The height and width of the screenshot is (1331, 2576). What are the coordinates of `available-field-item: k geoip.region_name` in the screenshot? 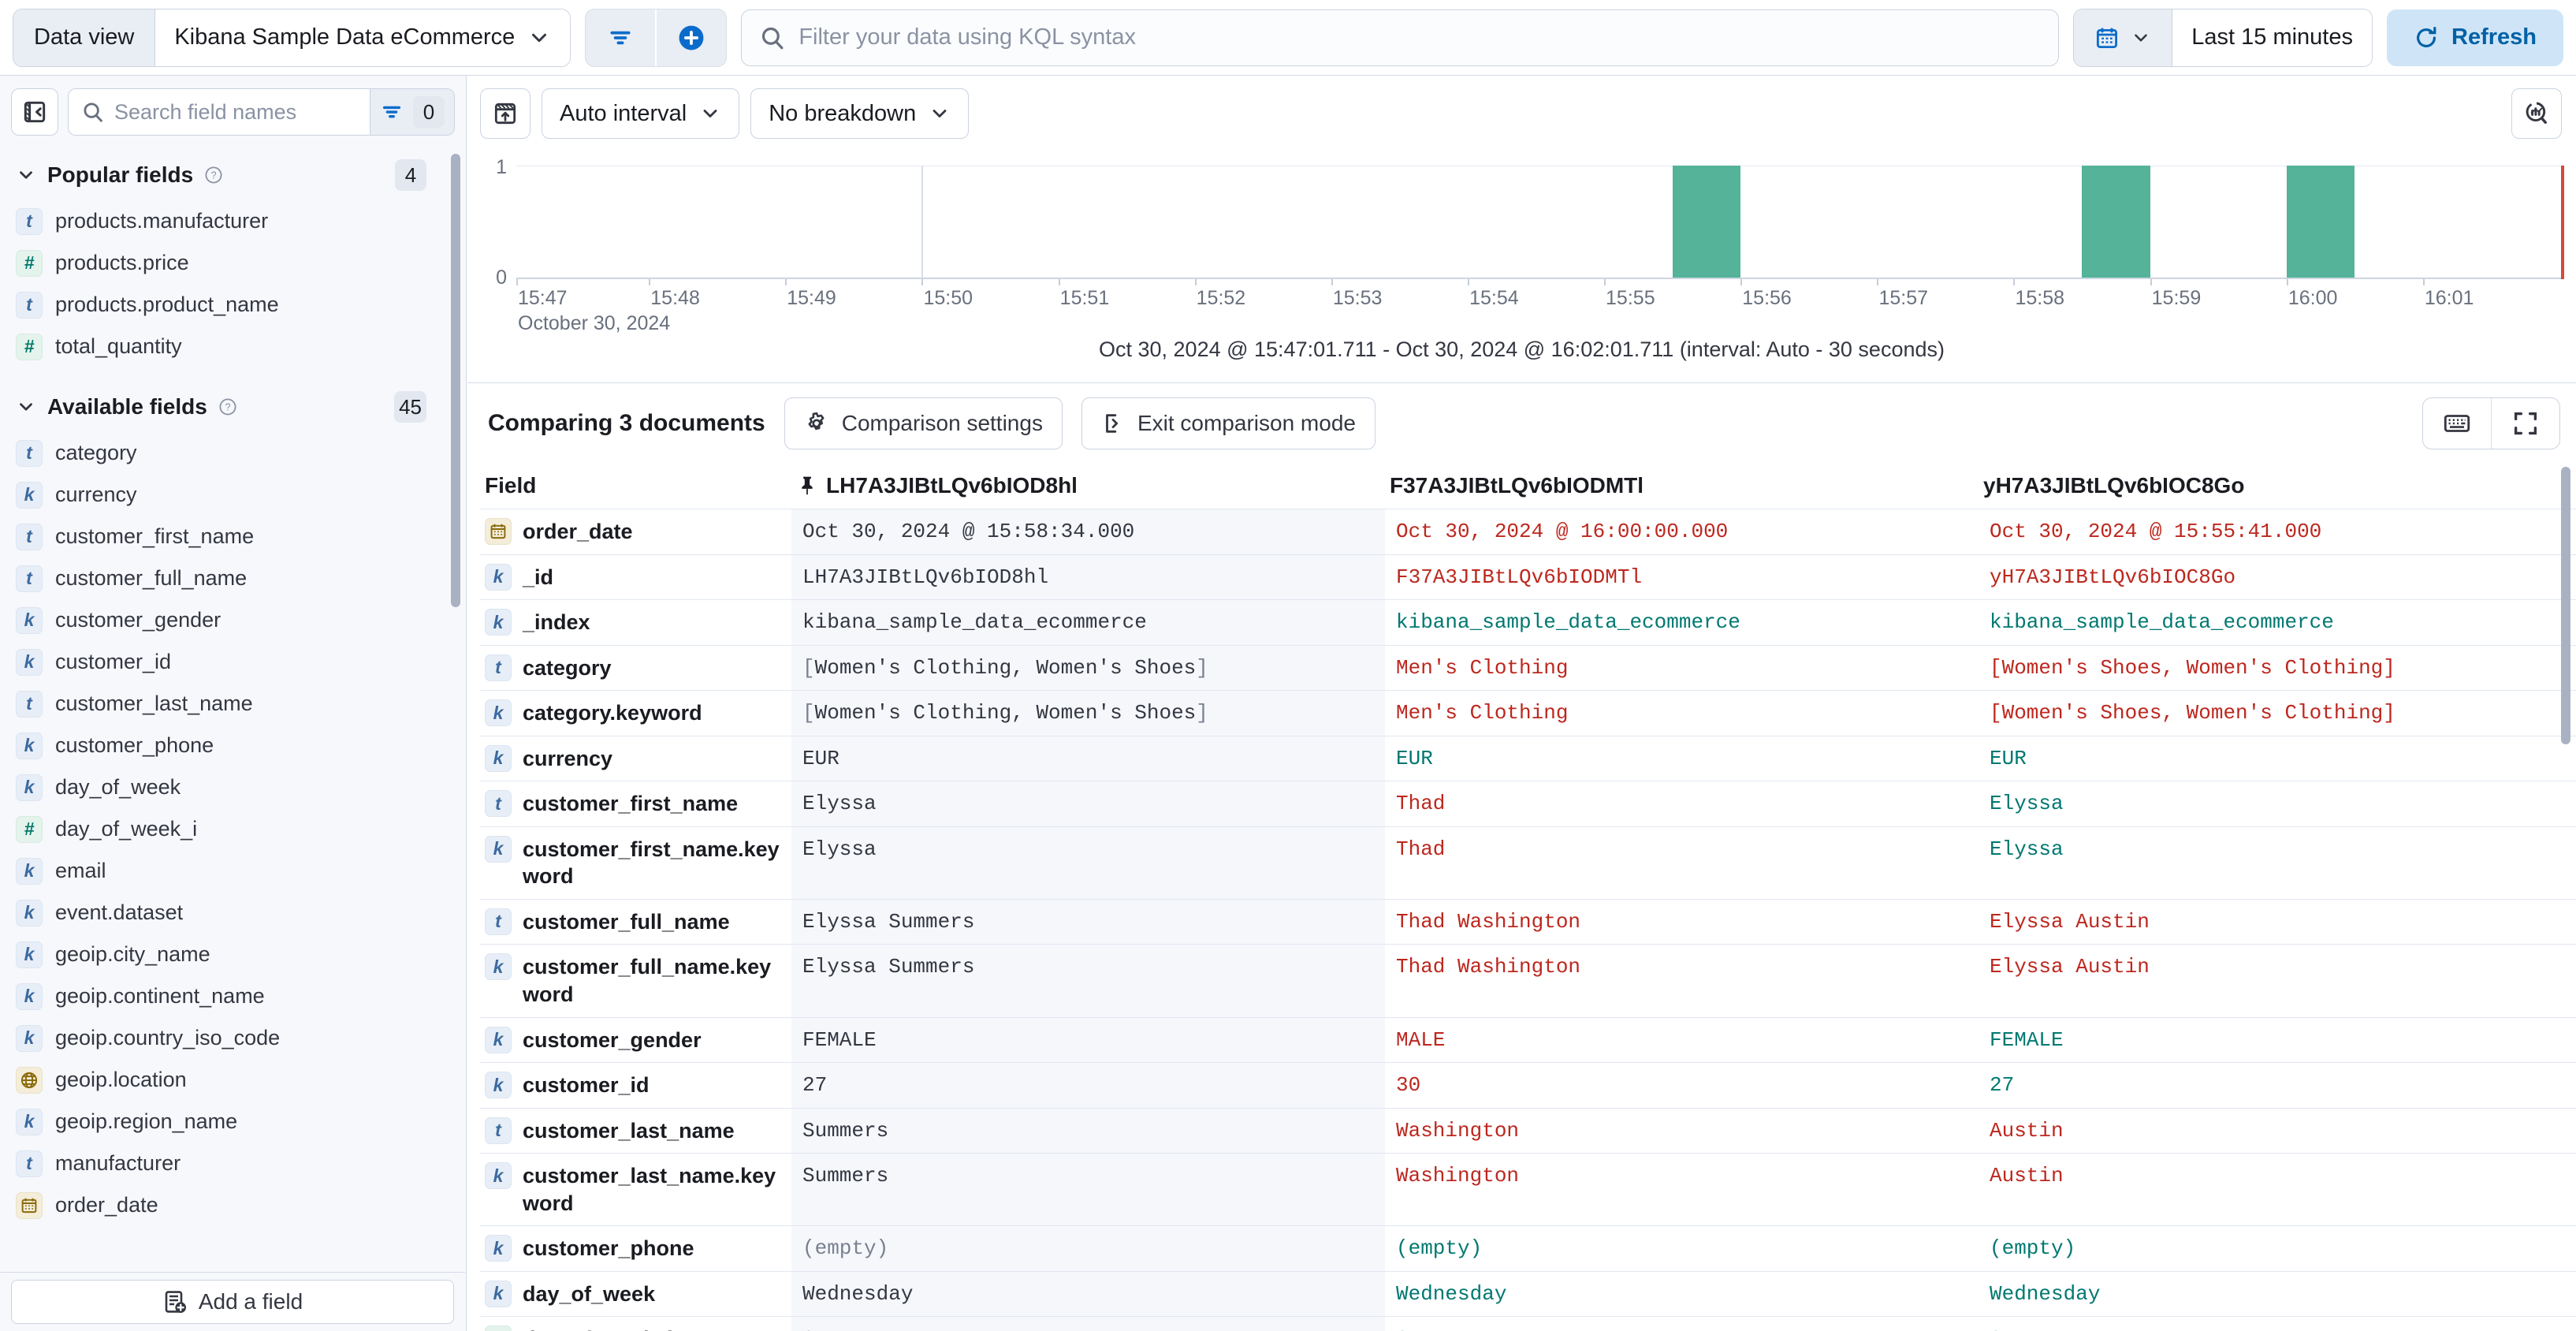 It's located at (241, 1122).